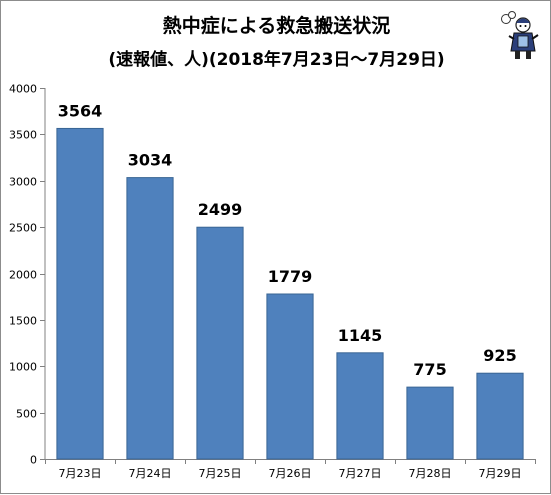 This screenshot has height=495, width=551. What do you see at coordinates (276, 26) in the screenshot?
I see `chart-title: 熱中症による救急搬送状況` at bounding box center [276, 26].